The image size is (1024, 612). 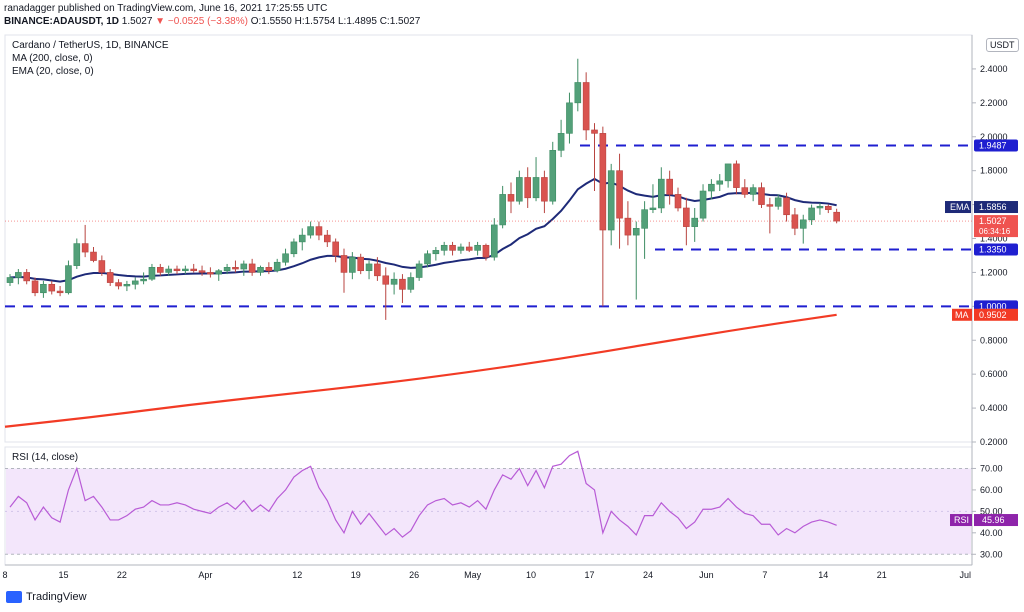 I want to click on ema-tag-label: EMA, so click(x=960, y=207).